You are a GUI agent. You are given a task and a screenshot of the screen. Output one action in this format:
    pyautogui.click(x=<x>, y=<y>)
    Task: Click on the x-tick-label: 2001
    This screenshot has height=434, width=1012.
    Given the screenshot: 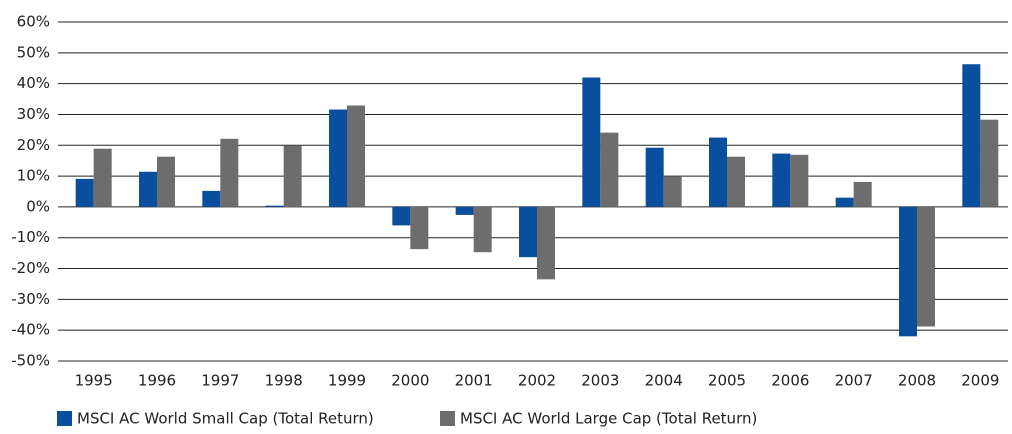 What is the action you would take?
    pyautogui.click(x=474, y=381)
    